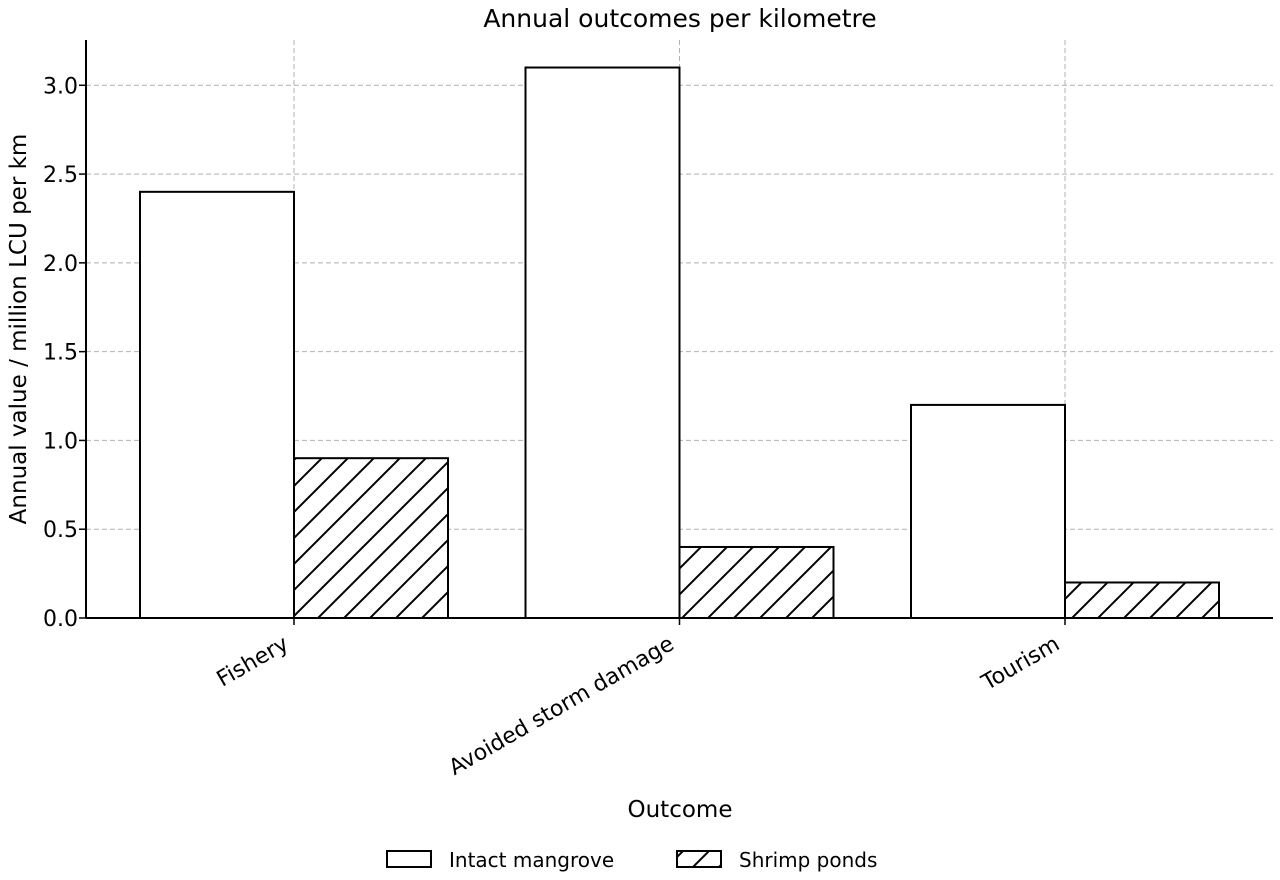 This screenshot has width=1280, height=880. Describe the element at coordinates (60, 530) in the screenshot. I see `y-tick-label: 0.5` at that location.